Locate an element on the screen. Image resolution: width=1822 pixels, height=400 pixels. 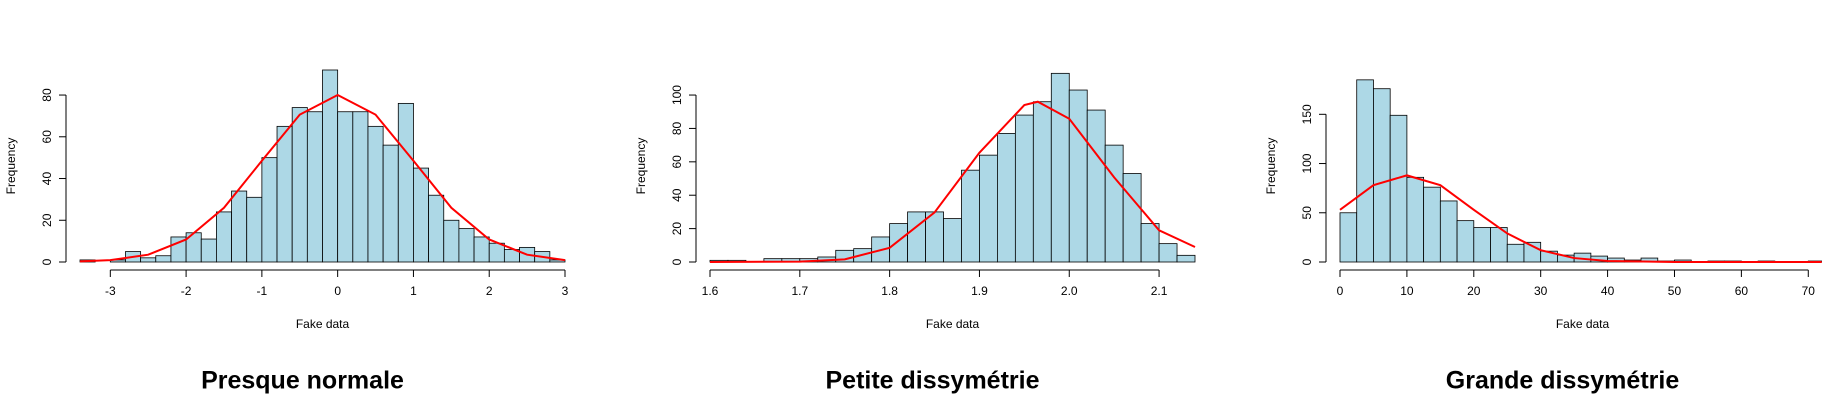
x-tick-label: 10 is located at coordinates (1407, 291).